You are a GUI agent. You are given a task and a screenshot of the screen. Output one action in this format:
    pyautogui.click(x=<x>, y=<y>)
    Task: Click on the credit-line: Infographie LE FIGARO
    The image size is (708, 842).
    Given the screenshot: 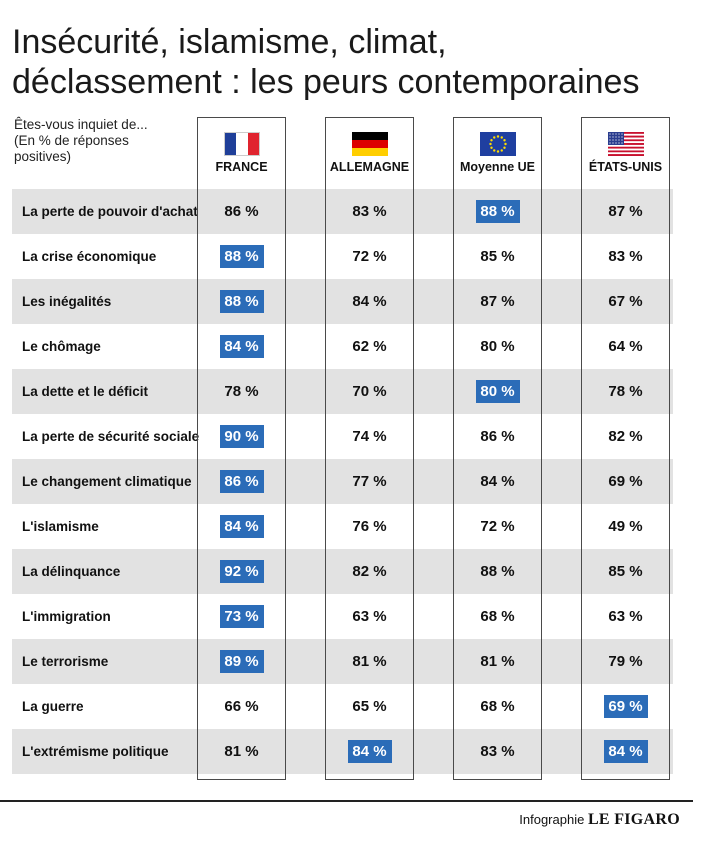 What is the action you would take?
    pyautogui.click(x=599, y=820)
    